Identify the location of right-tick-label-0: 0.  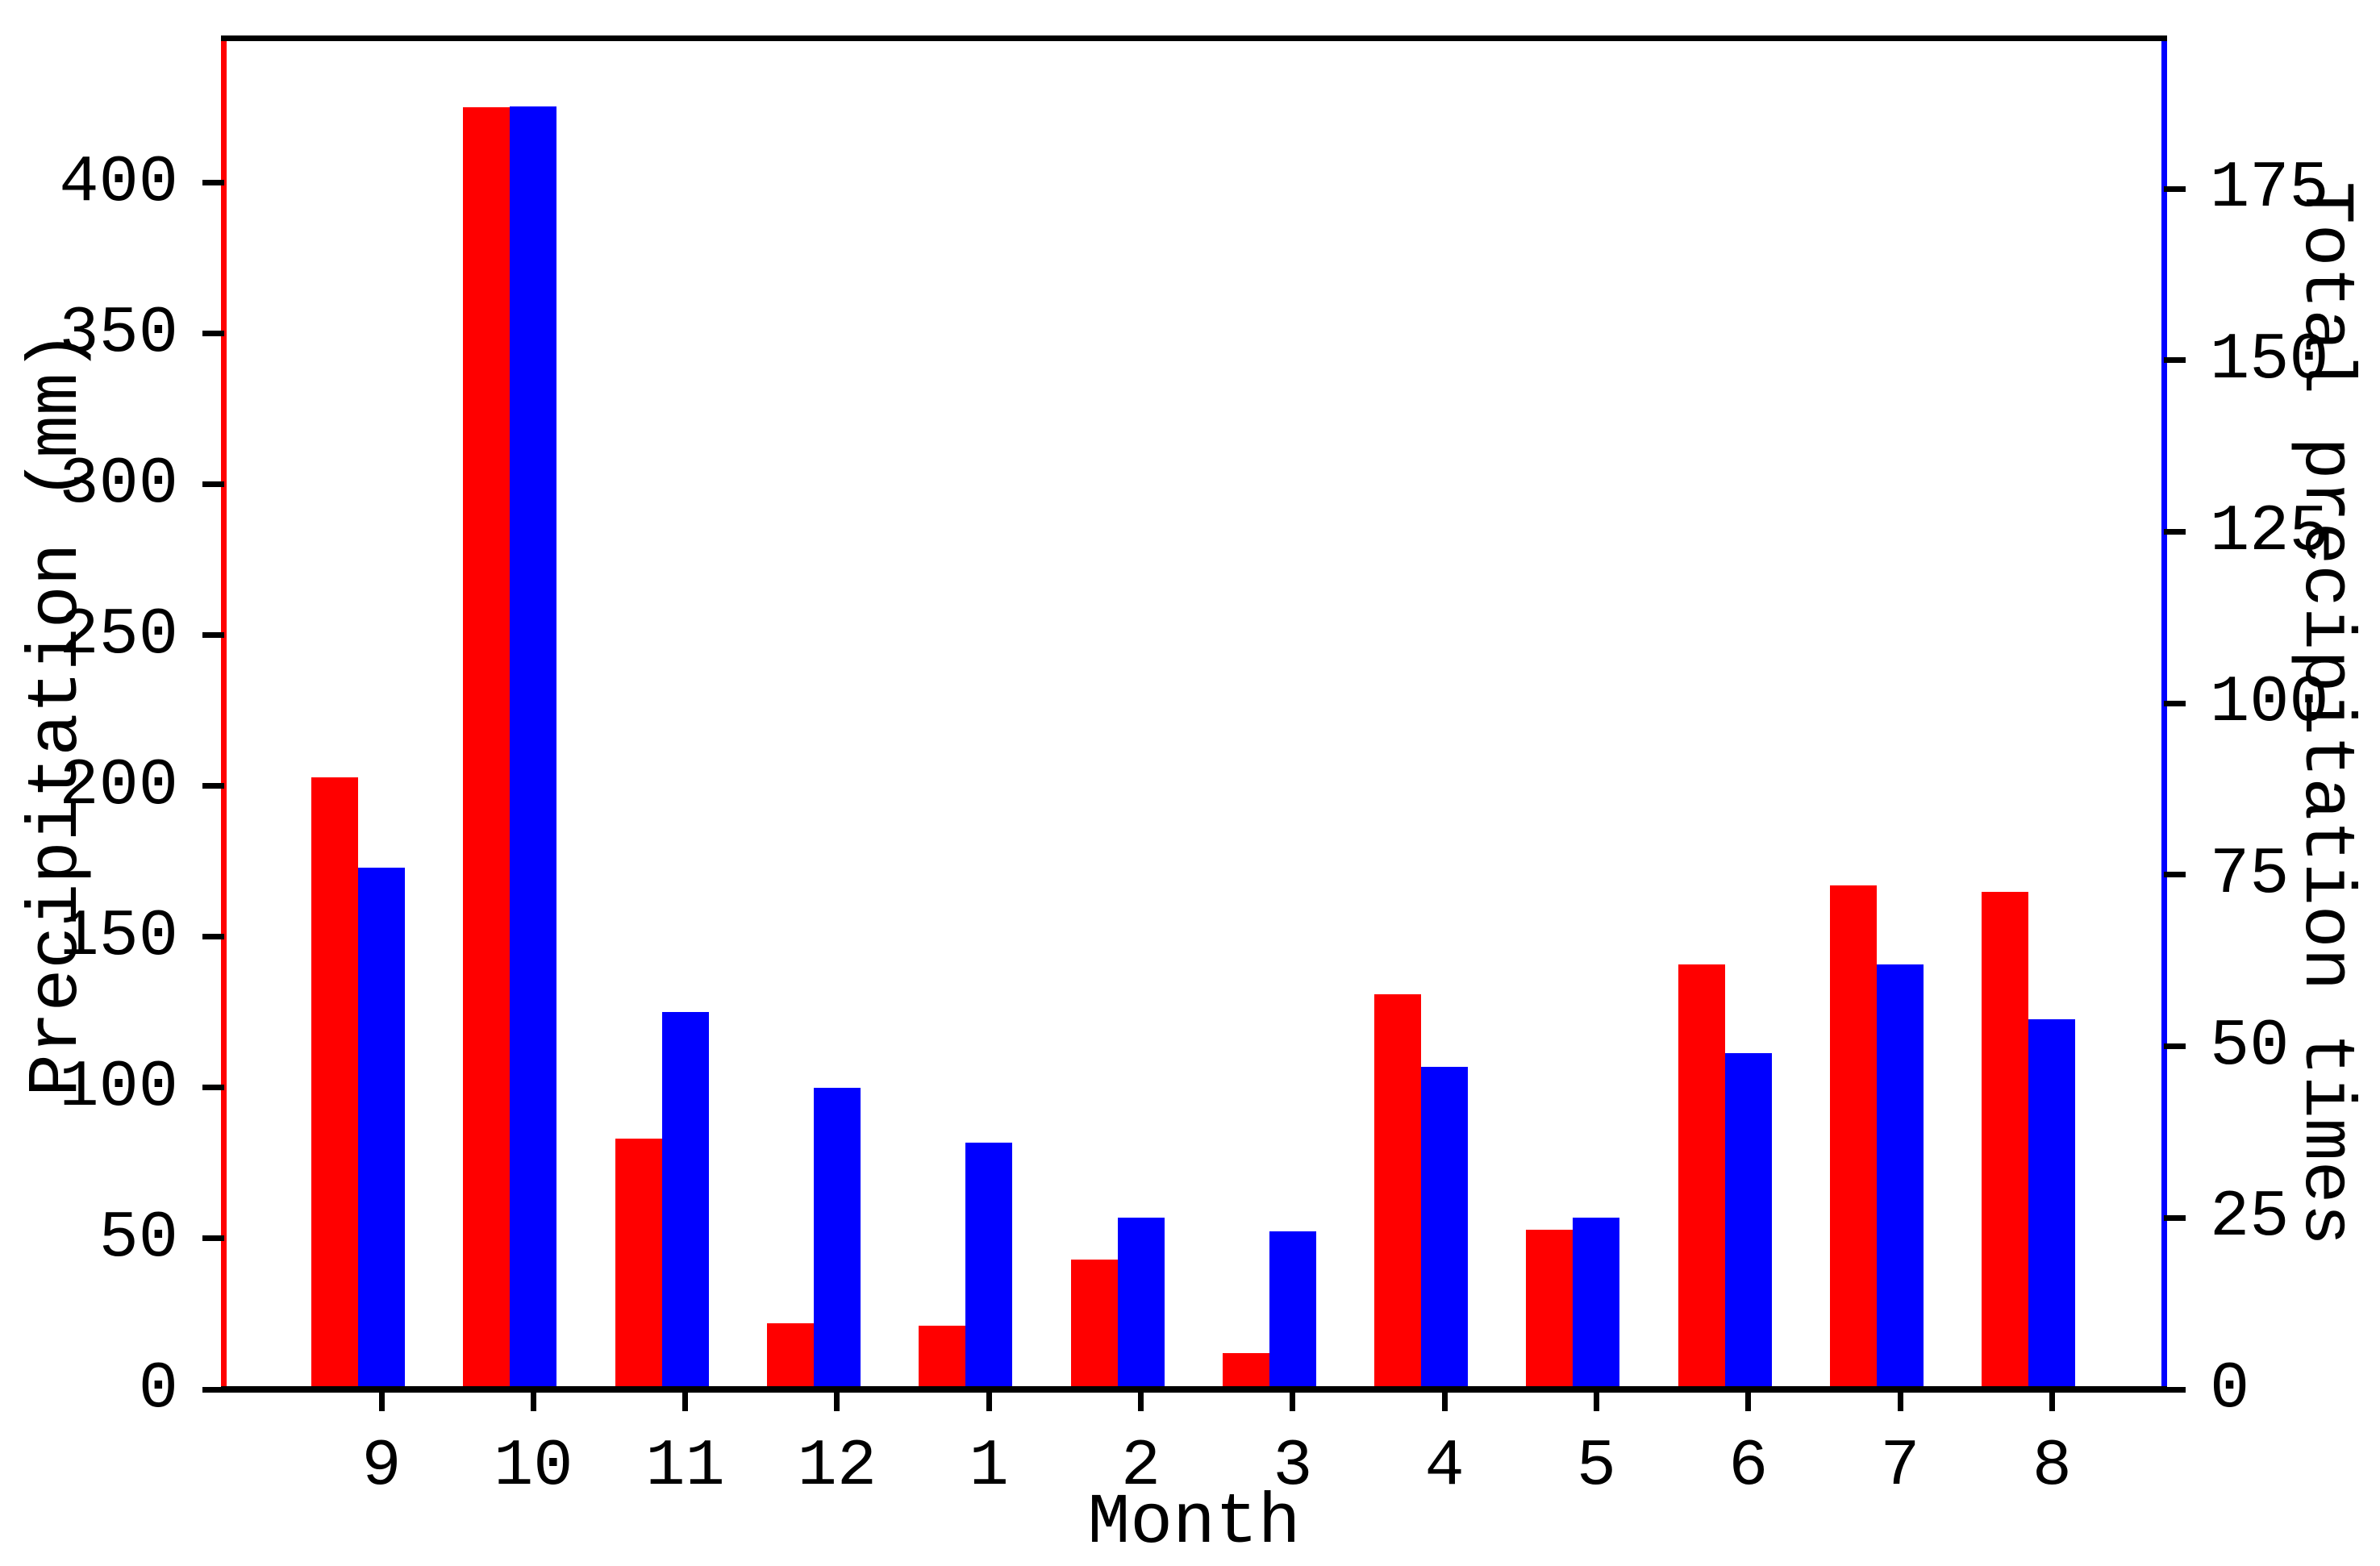
(2230, 1389).